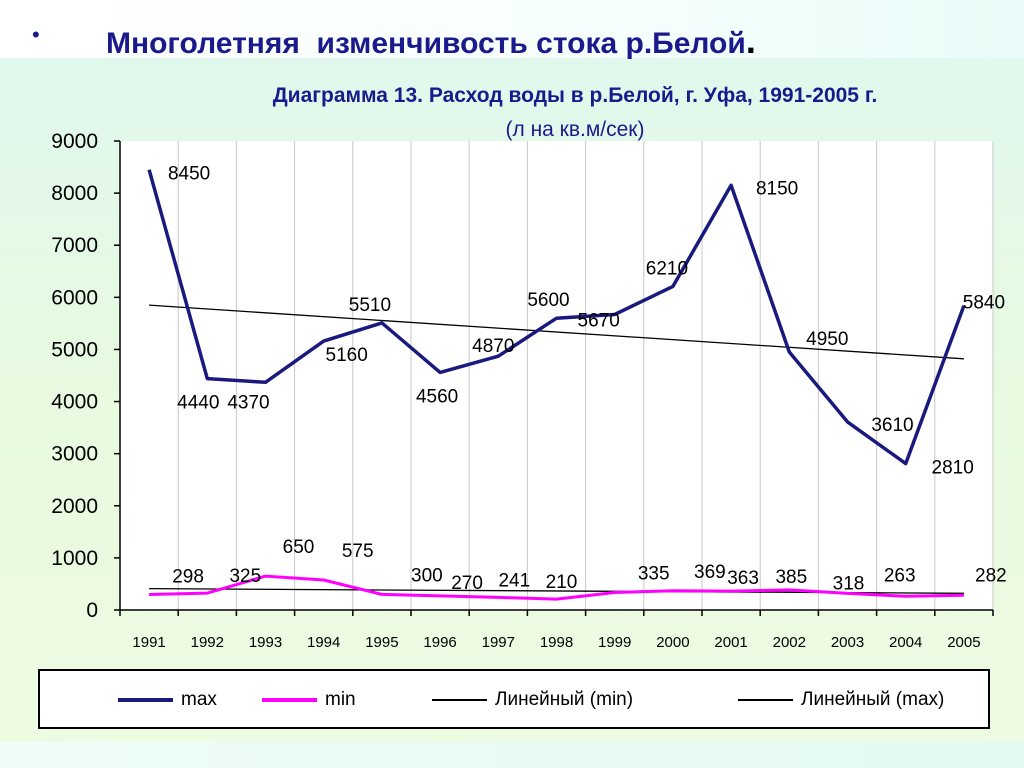 This screenshot has width=1024, height=768. What do you see at coordinates (148, 642) in the screenshot?
I see `x-tick-label: 1991` at bounding box center [148, 642].